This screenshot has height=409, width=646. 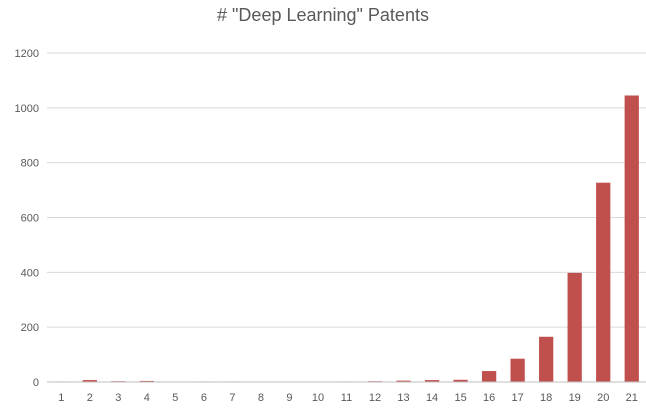 What do you see at coordinates (323, 15) in the screenshot?
I see `chart-title: # "Deep Learning" Patents` at bounding box center [323, 15].